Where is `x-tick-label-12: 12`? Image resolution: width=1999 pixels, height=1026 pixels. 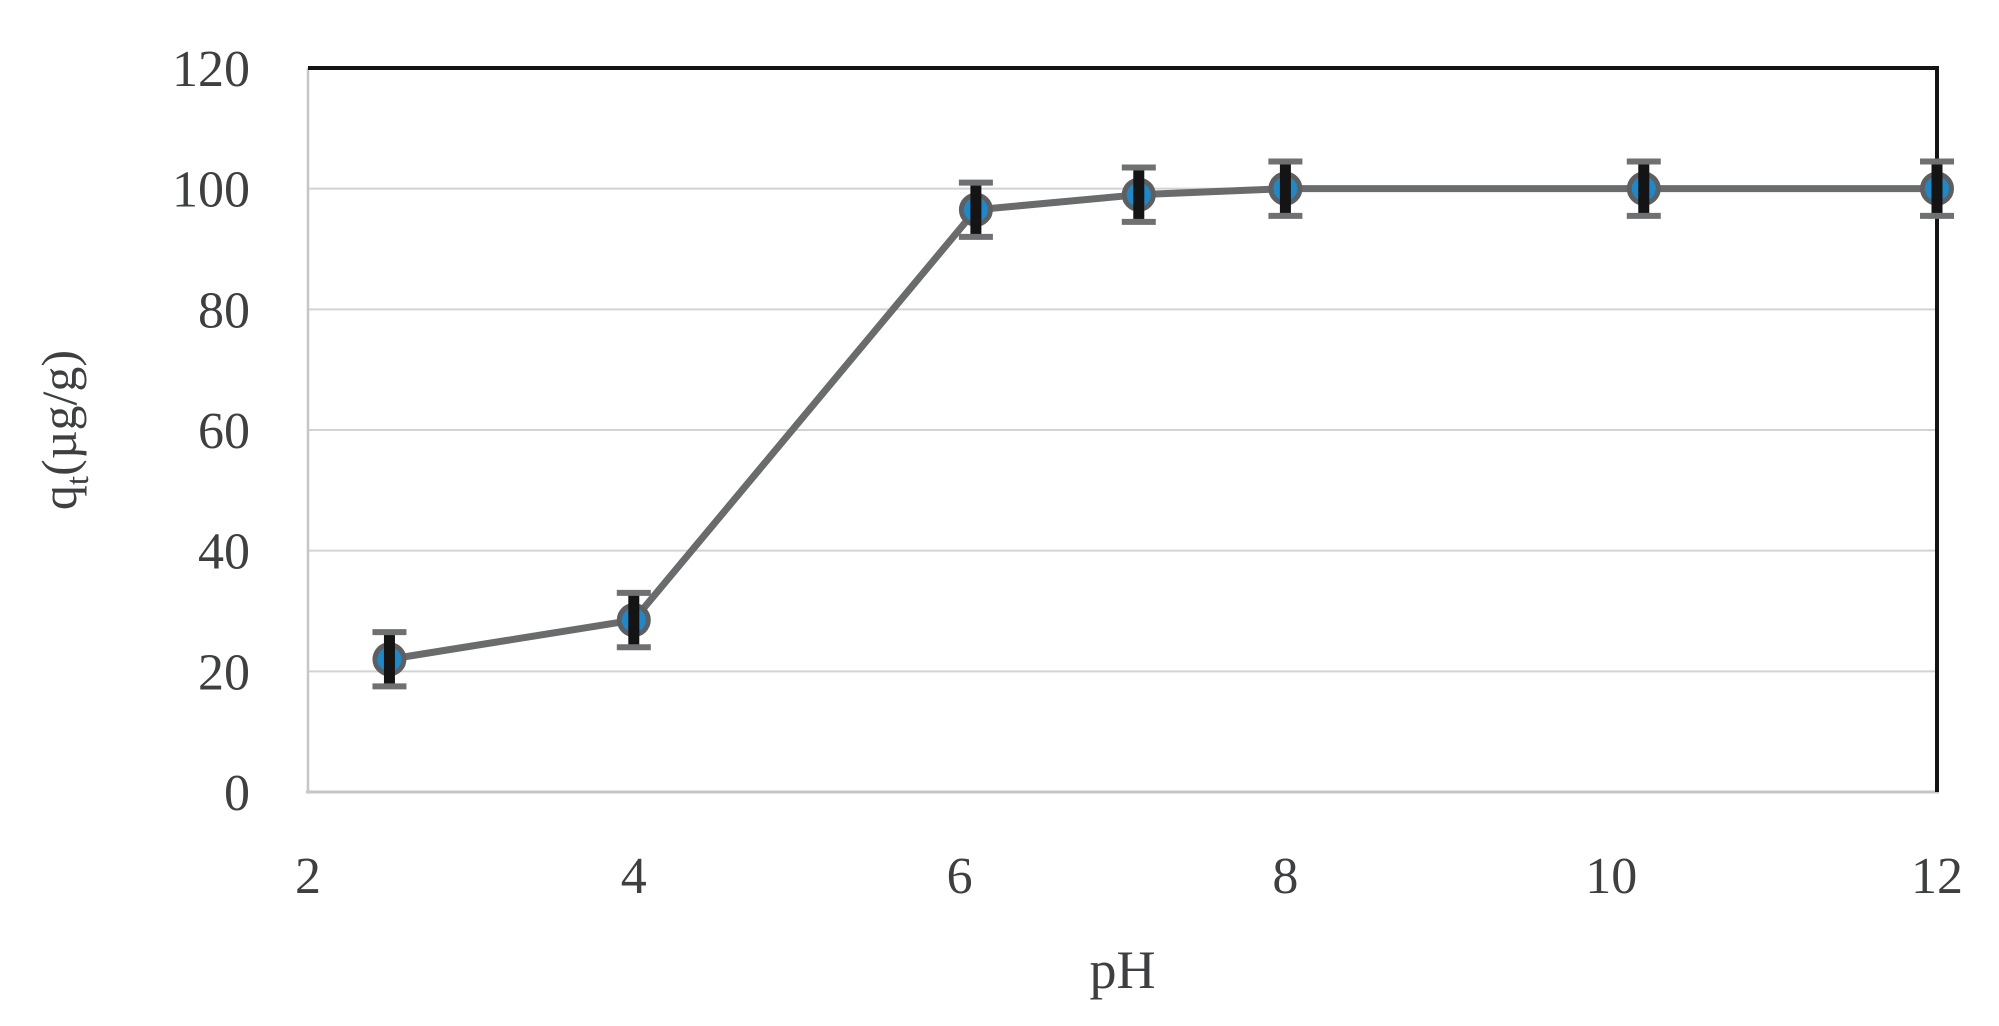
x-tick-label-12: 12 is located at coordinates (1937, 876).